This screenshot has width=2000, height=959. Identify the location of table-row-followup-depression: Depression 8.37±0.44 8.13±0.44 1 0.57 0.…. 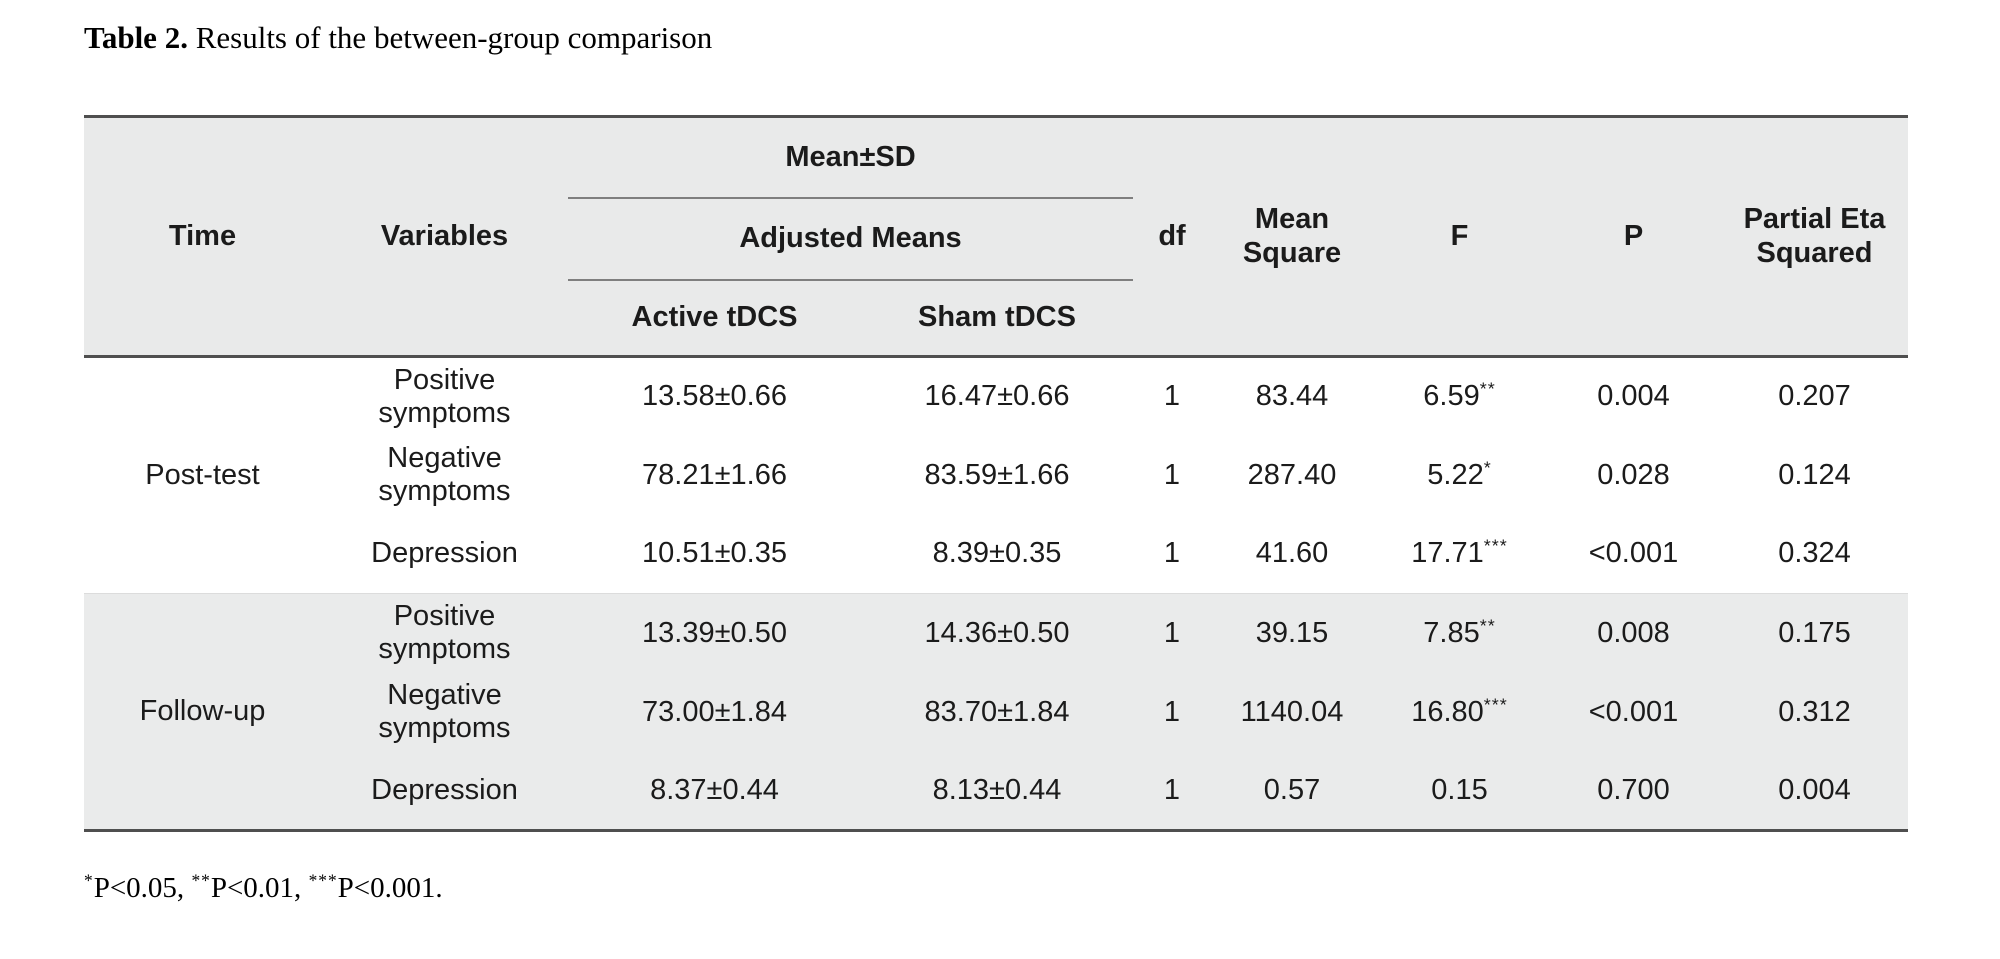
(996, 791).